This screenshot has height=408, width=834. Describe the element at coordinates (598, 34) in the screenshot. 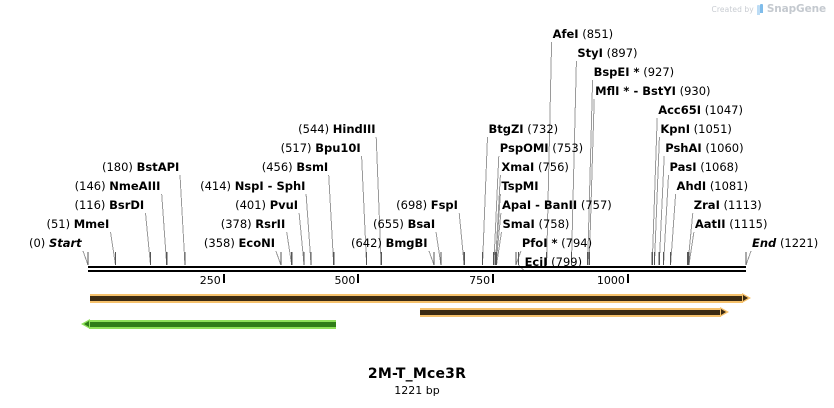

I see `site-position: (851)` at that location.